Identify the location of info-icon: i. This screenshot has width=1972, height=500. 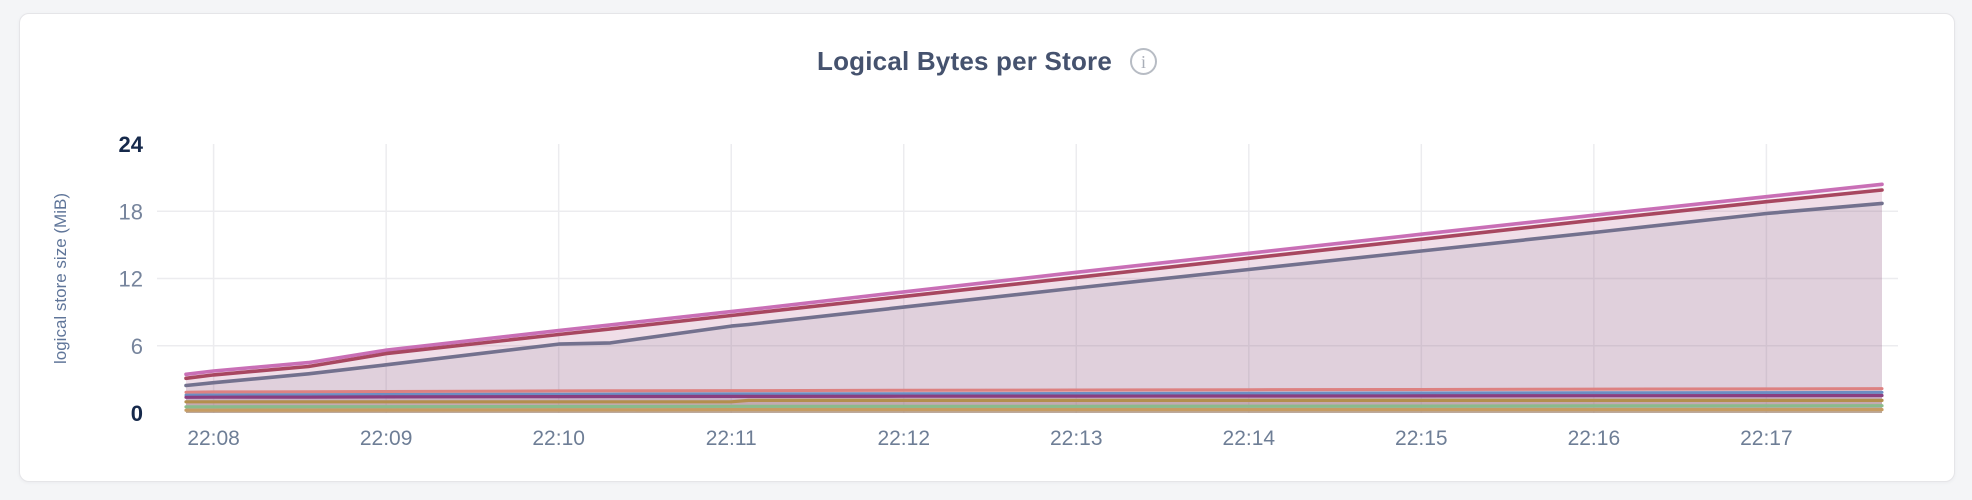
(1144, 61).